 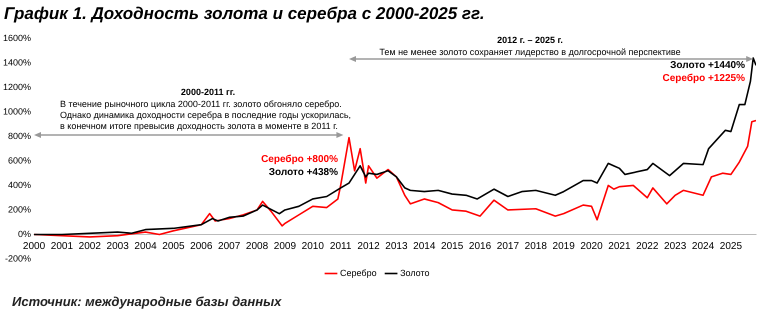 What do you see at coordinates (592, 246) in the screenshot?
I see `x-tick-label: 2020` at bounding box center [592, 246].